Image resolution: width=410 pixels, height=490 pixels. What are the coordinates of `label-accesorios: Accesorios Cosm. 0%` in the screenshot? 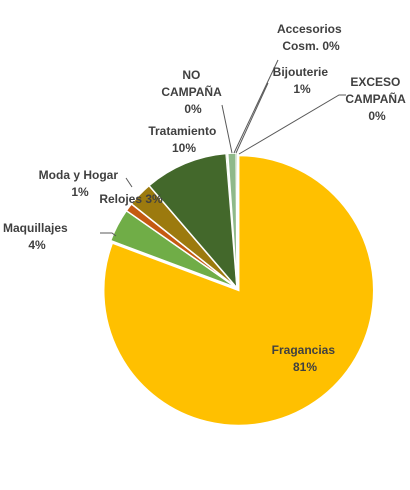 It's located at (311, 37).